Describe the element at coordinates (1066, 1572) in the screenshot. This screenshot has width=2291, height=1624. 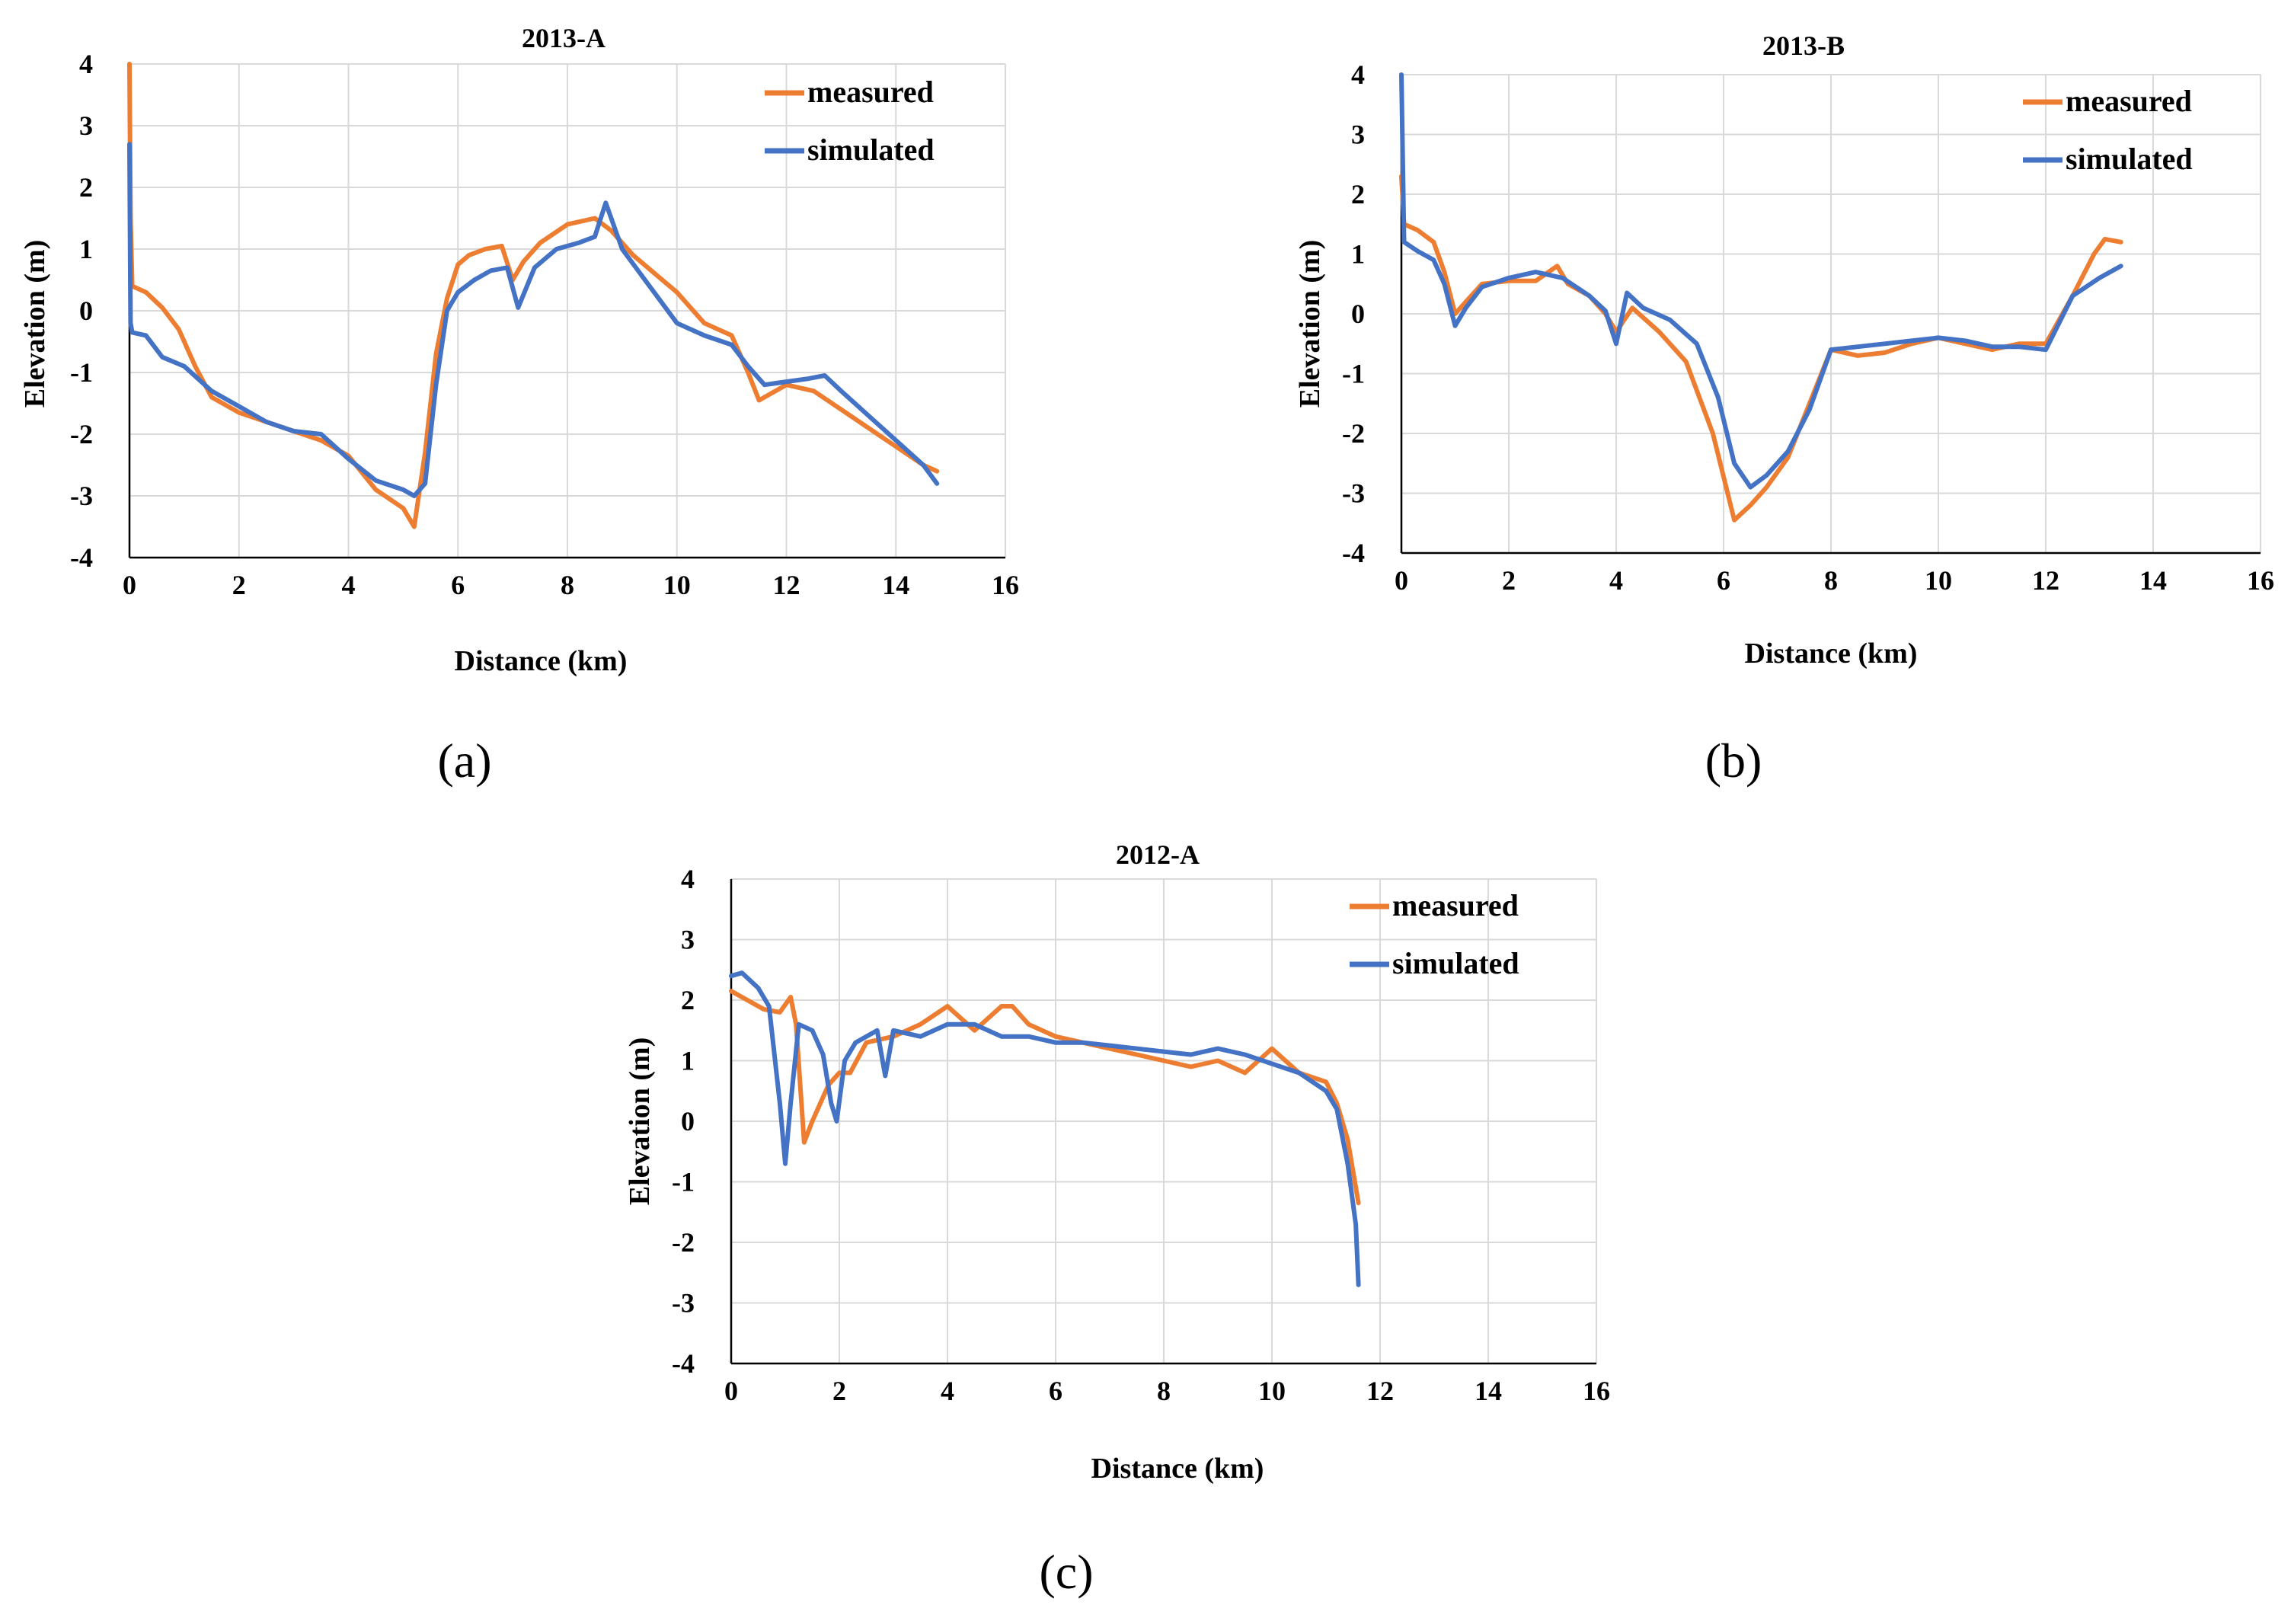
I see `panel-label: (c)` at that location.